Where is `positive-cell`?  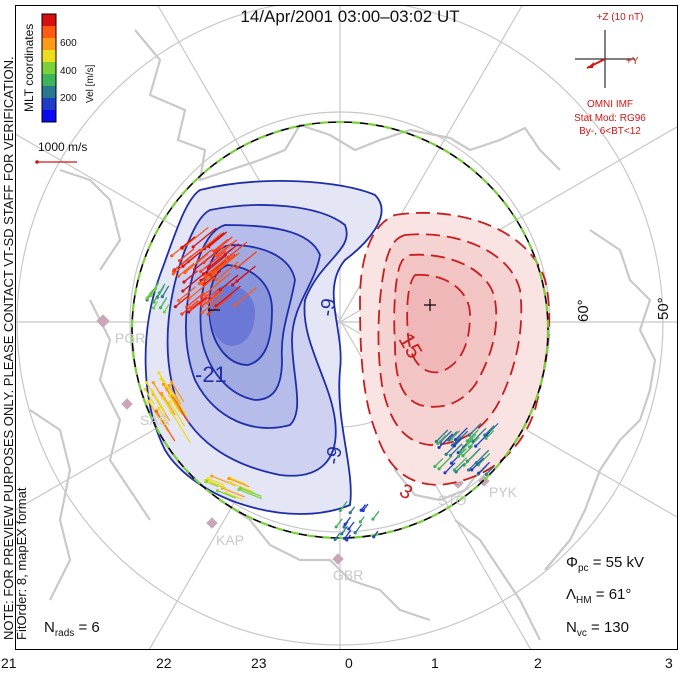
positive-cell is located at coordinates (454, 348).